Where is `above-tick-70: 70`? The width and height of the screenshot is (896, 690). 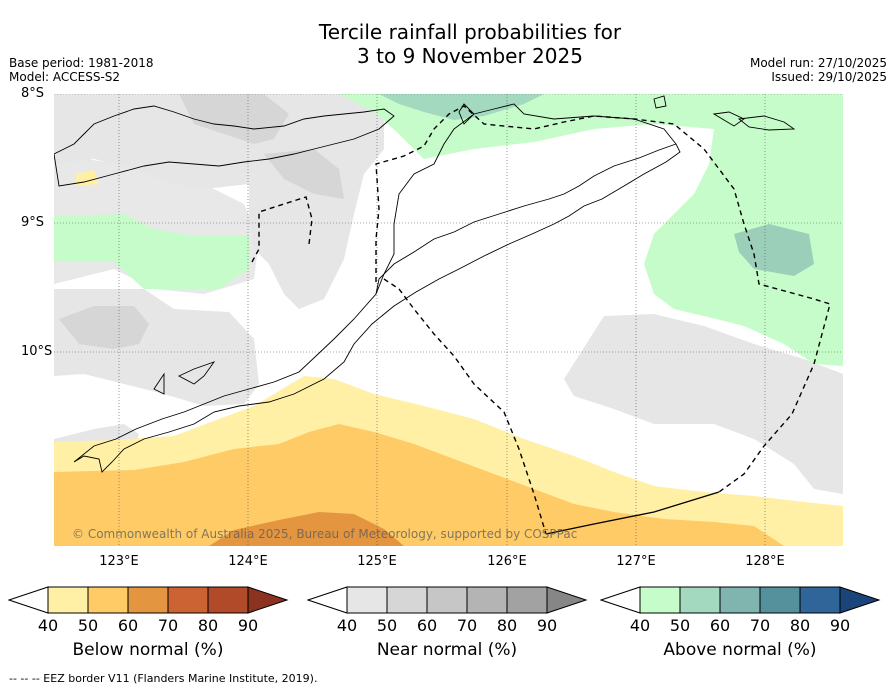 above-tick-70: 70 is located at coordinates (760, 625).